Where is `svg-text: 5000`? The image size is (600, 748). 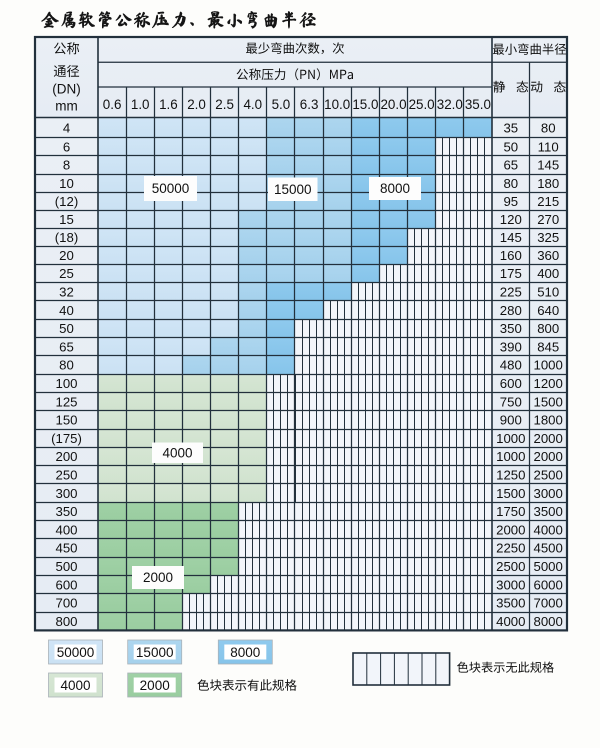
svg-text: 5000 is located at coordinates (548, 566).